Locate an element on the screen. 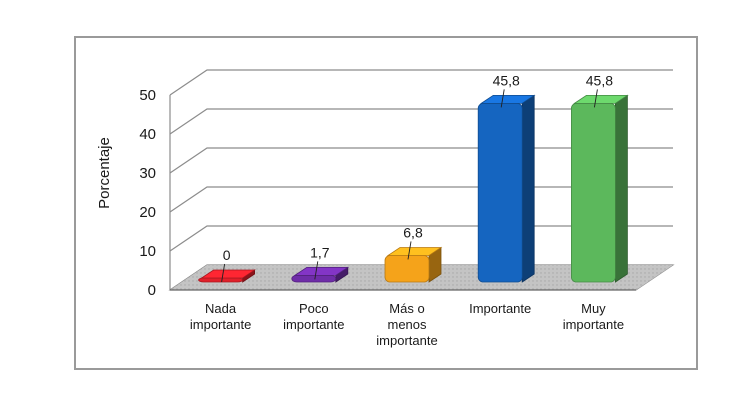  y-tick-label: 50 is located at coordinates (147, 95).